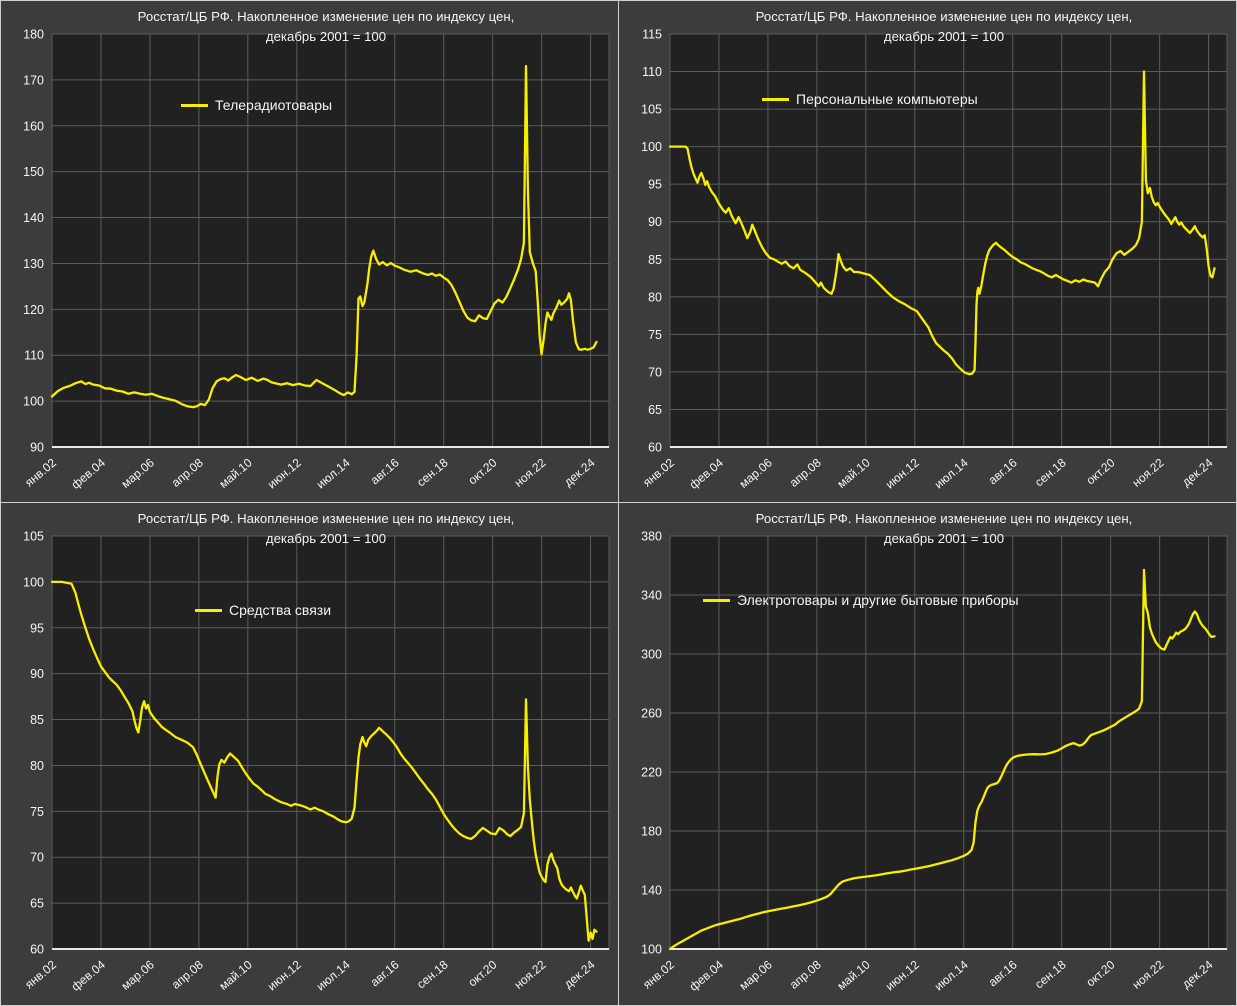 This screenshot has height=1006, width=1237. What do you see at coordinates (33, 172) in the screenshot?
I see `svg-text: 150` at bounding box center [33, 172].